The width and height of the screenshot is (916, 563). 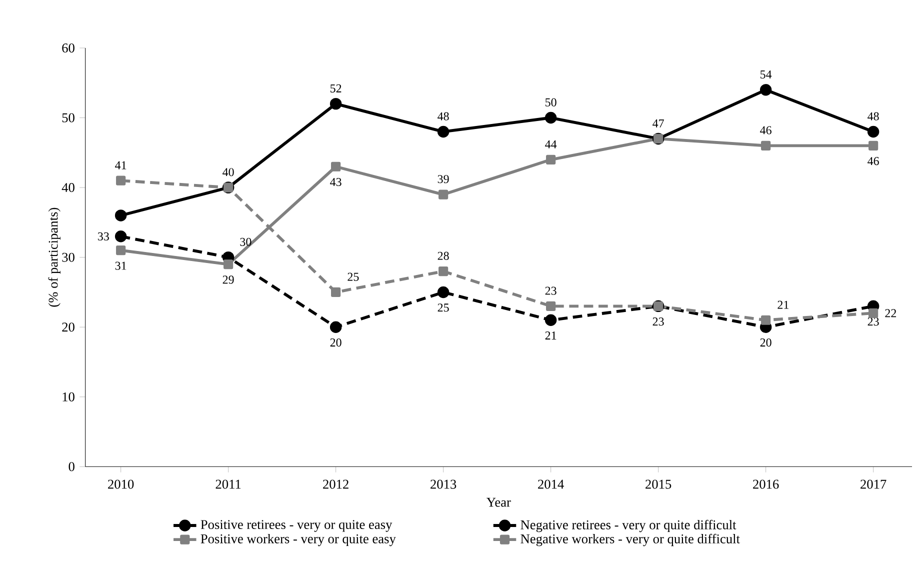 What do you see at coordinates (630, 540) in the screenshot?
I see `legend-label: Negative workers - very or quite difficult` at bounding box center [630, 540].